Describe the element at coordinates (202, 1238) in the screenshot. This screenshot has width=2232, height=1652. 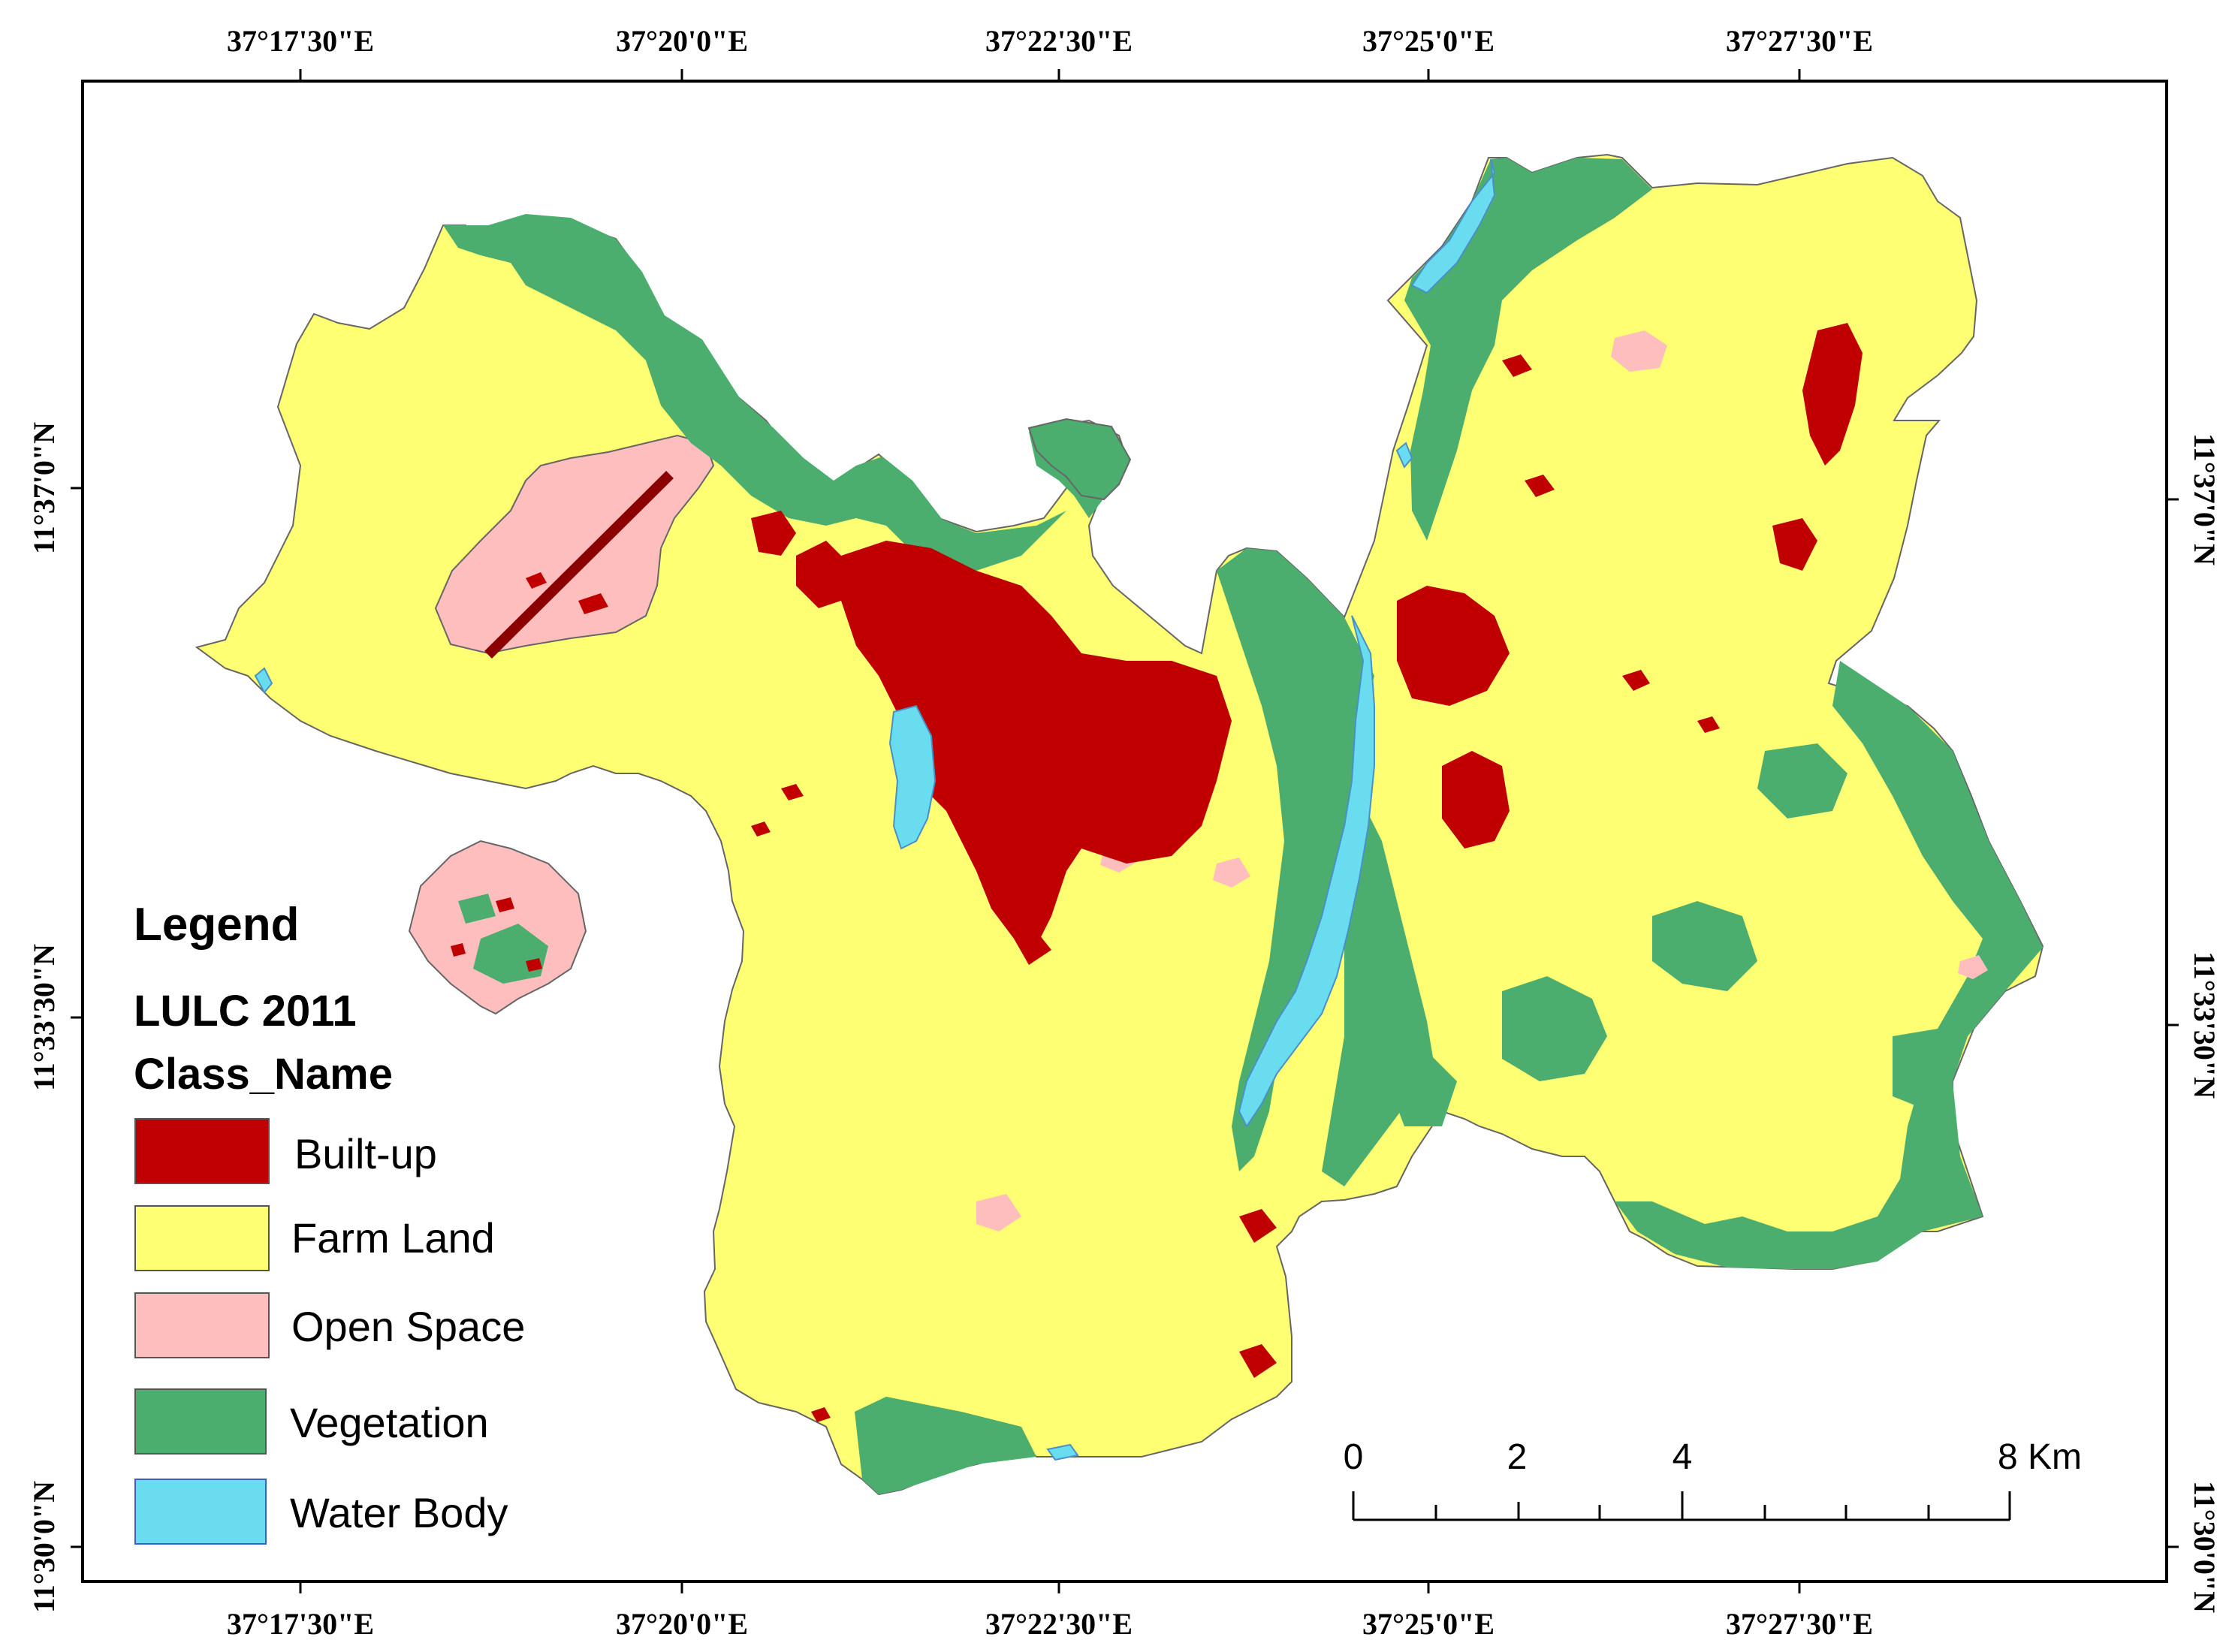
I see `legend-swatch-farm-land` at that location.